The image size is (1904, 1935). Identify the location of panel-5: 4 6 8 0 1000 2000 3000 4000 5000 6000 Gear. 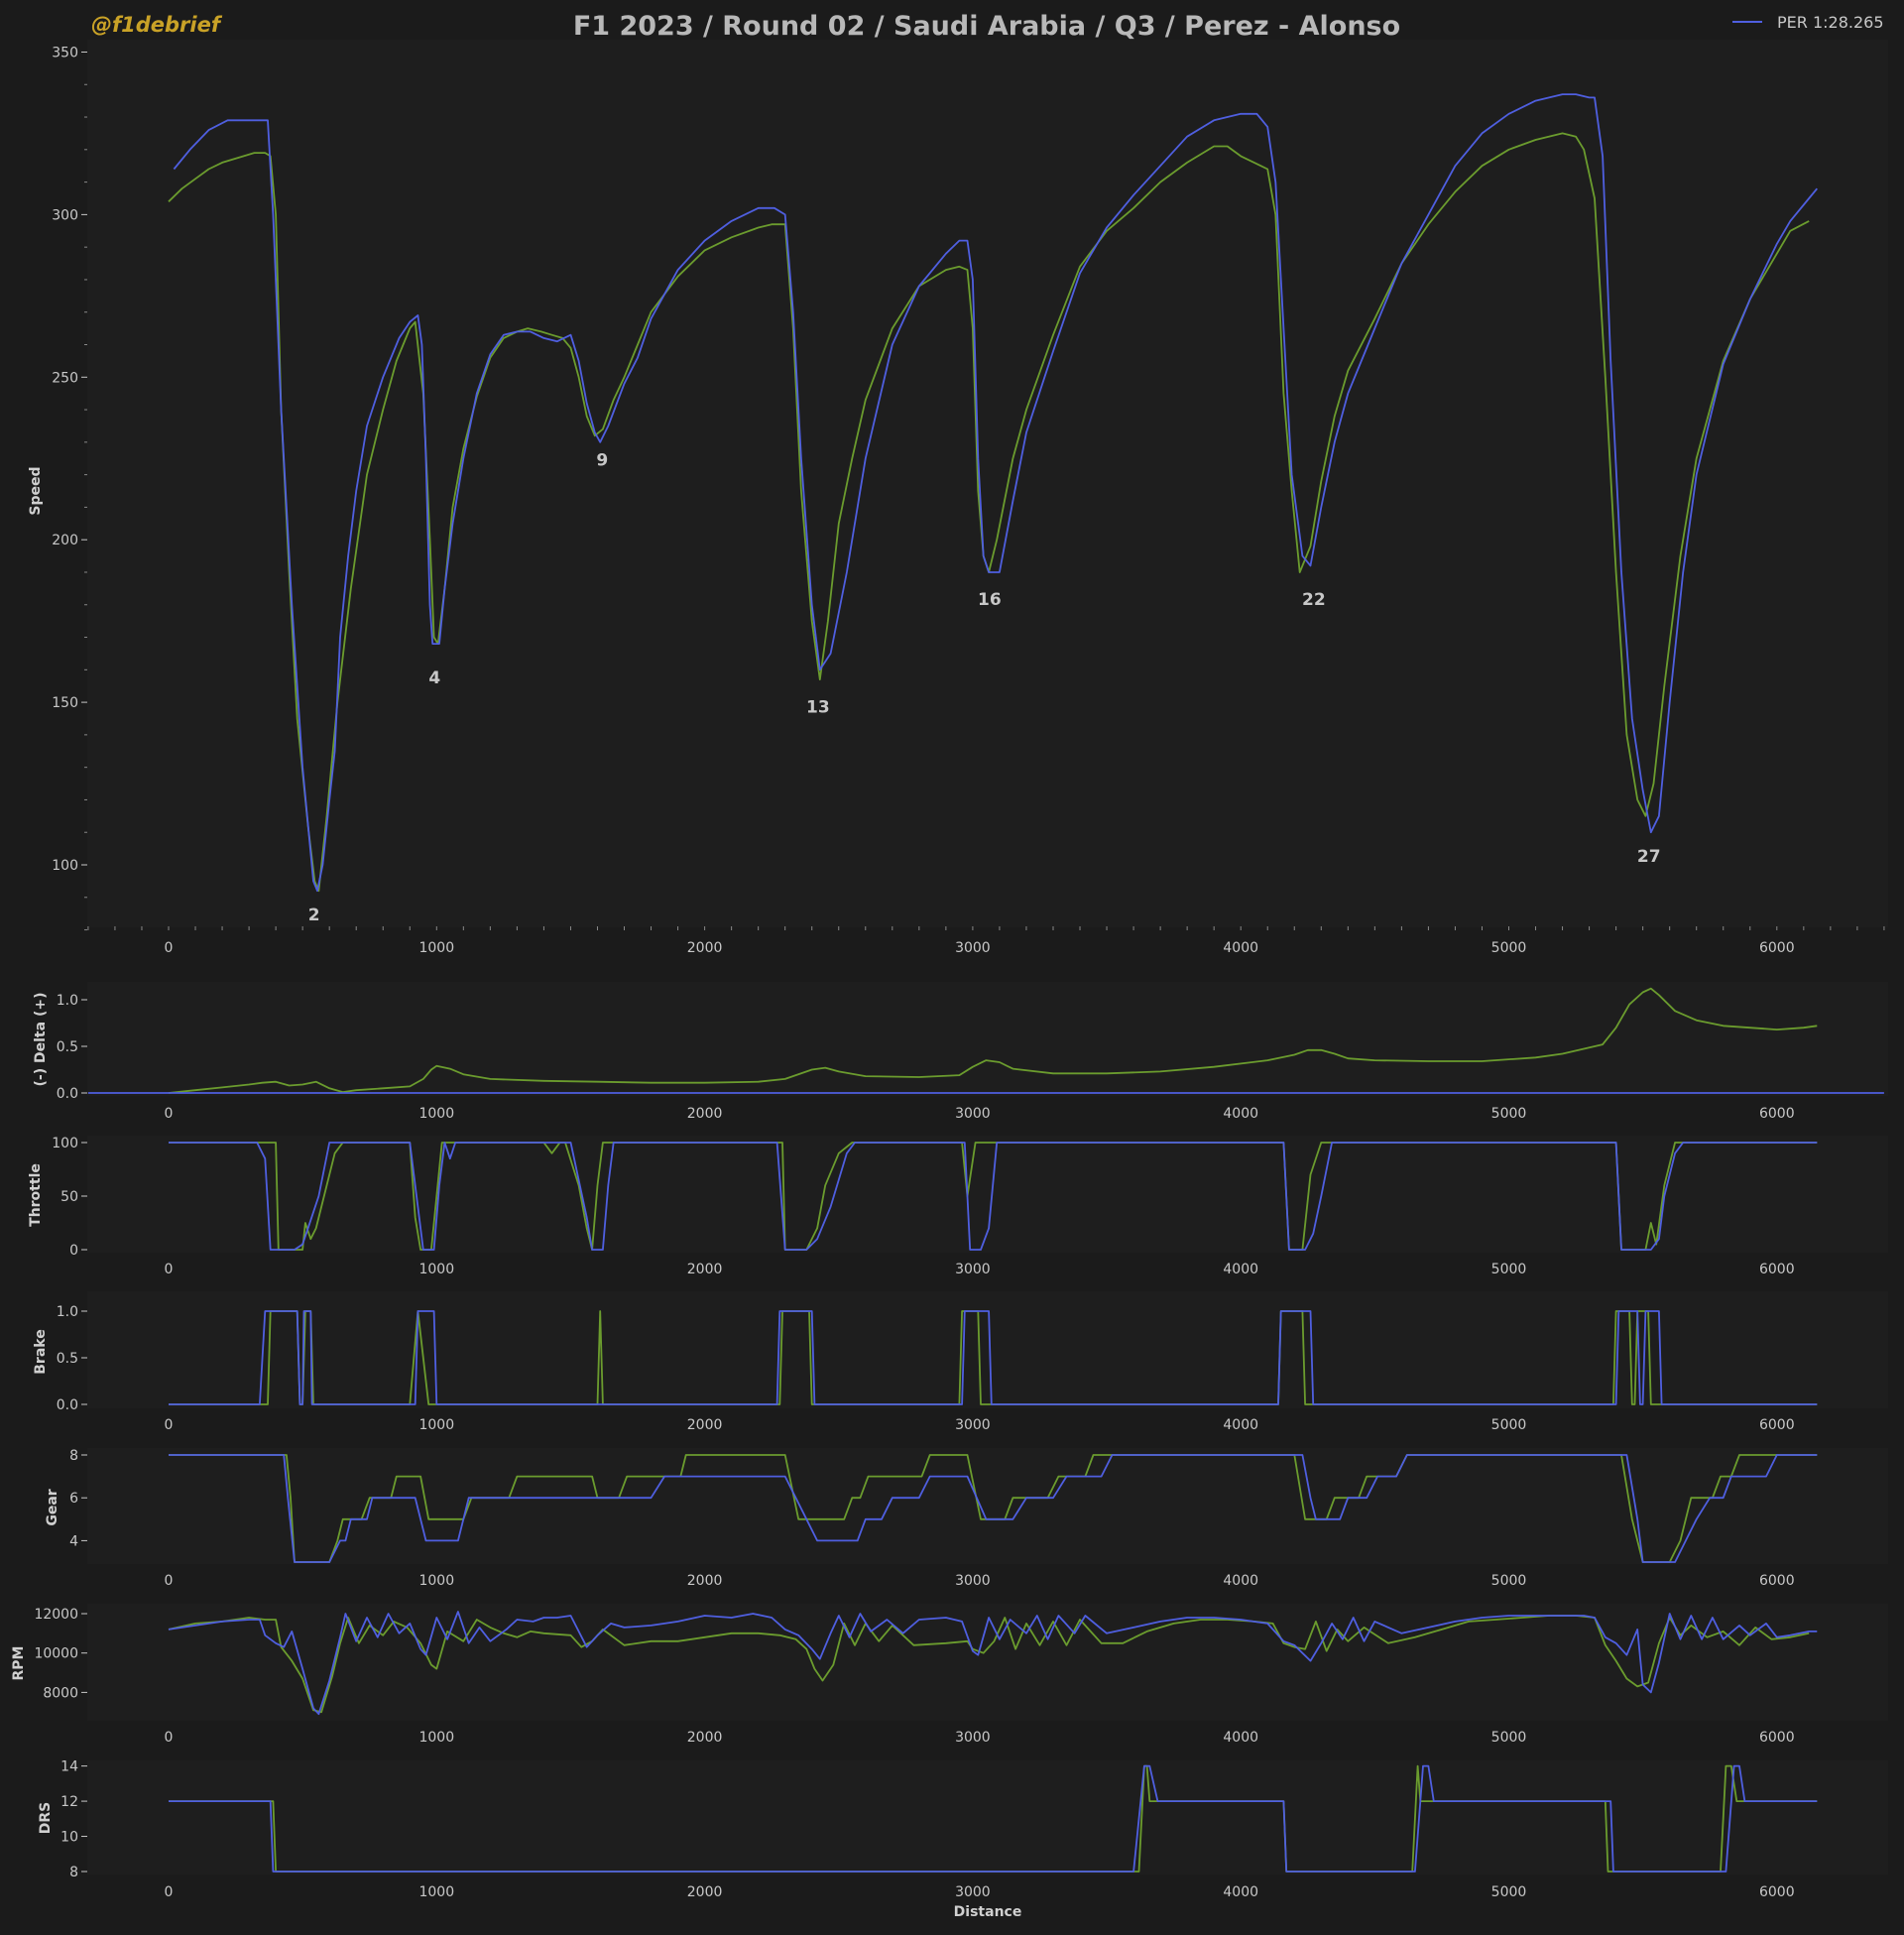
(966, 1519).